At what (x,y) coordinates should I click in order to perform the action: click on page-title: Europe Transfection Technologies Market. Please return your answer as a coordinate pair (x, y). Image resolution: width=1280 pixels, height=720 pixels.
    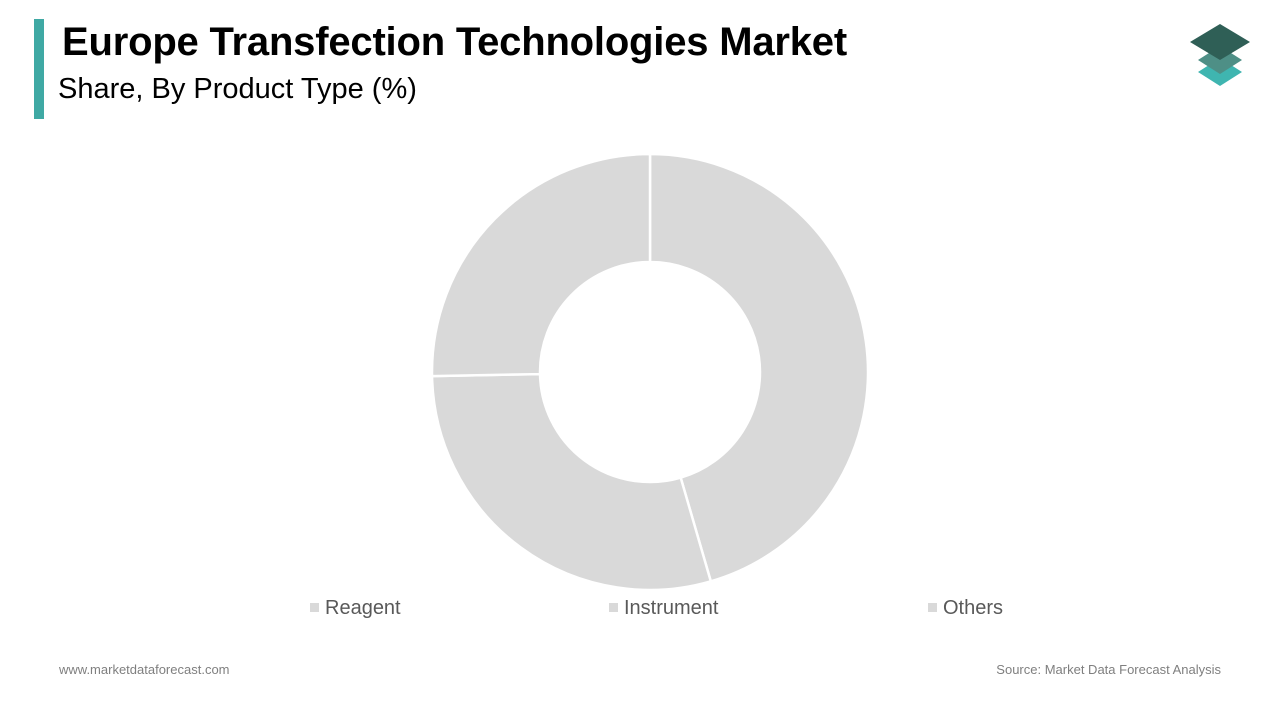
    Looking at the image, I should click on (454, 42).